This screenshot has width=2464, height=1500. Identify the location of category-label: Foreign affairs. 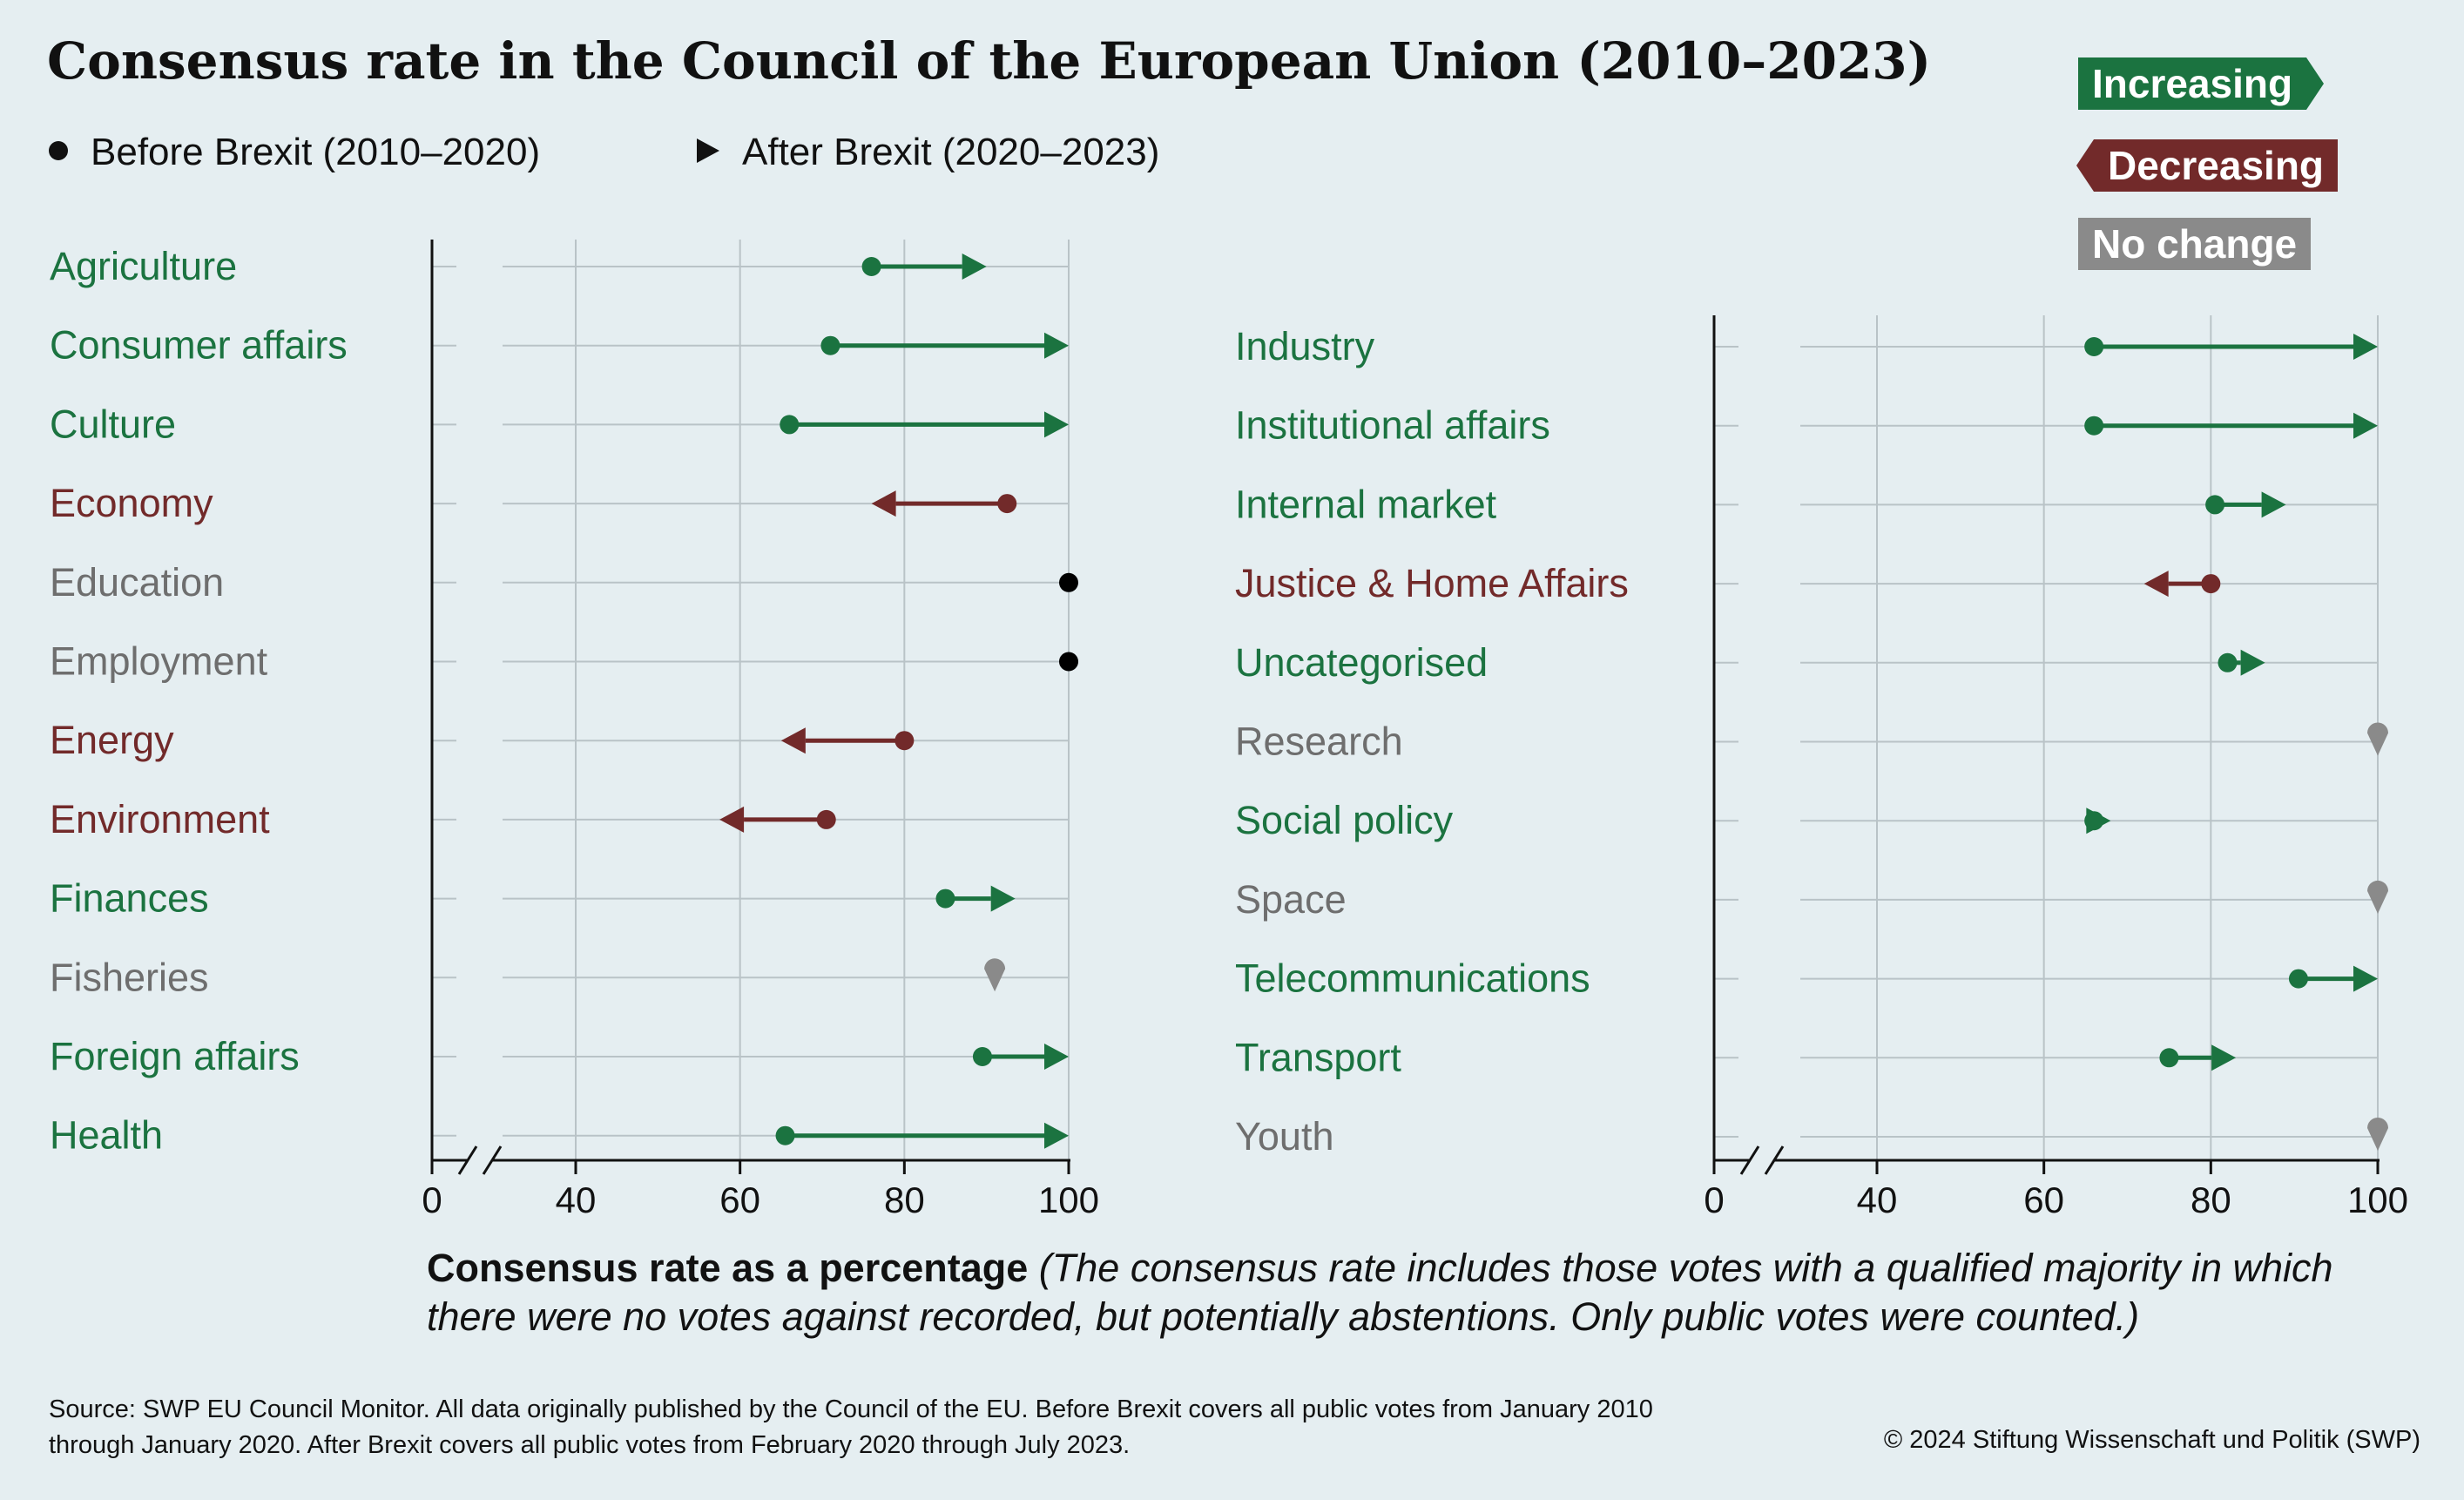
(175, 1056).